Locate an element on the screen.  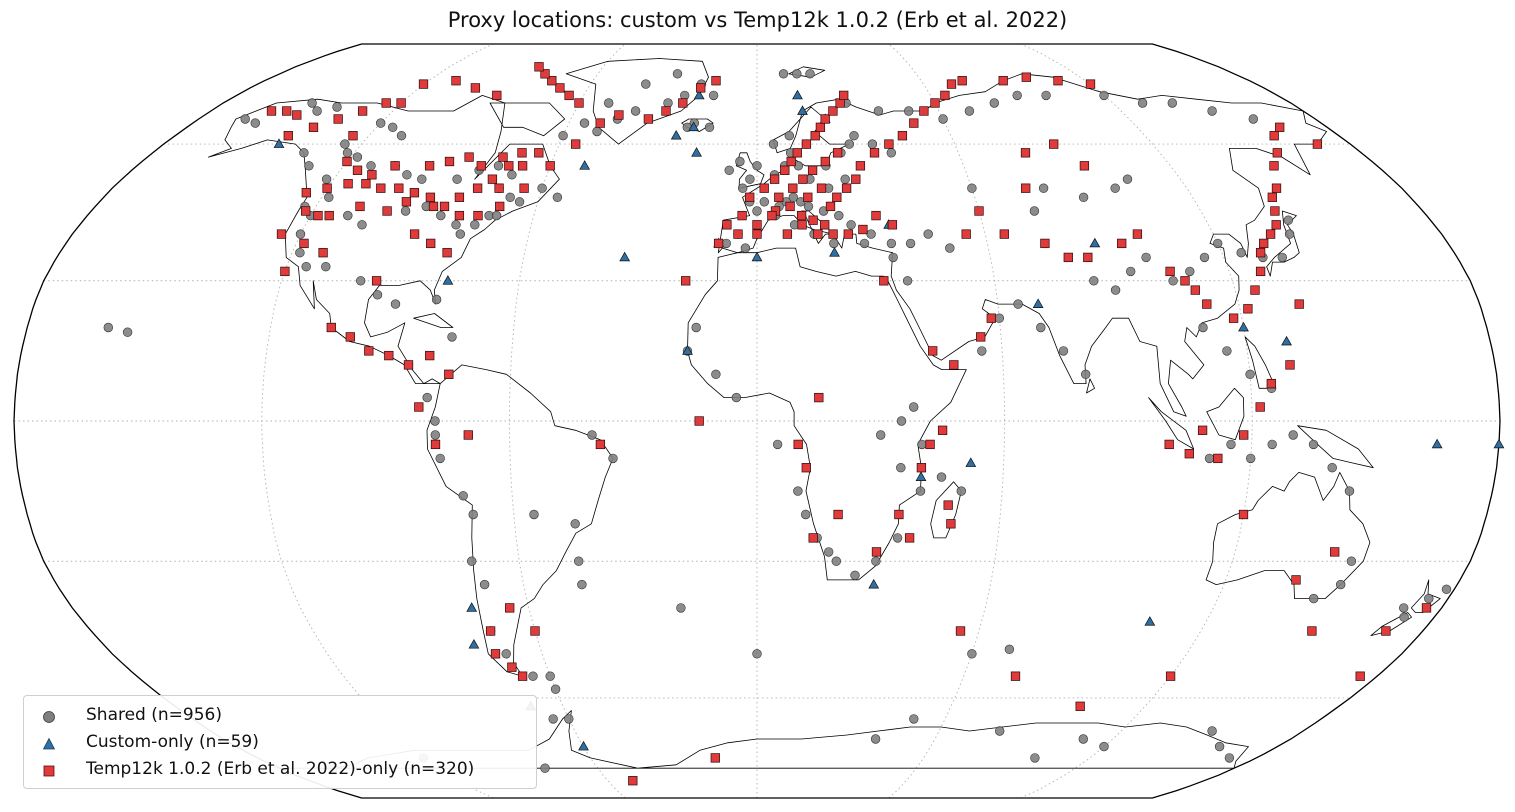
baffin-coast is located at coordinates (527, 119).